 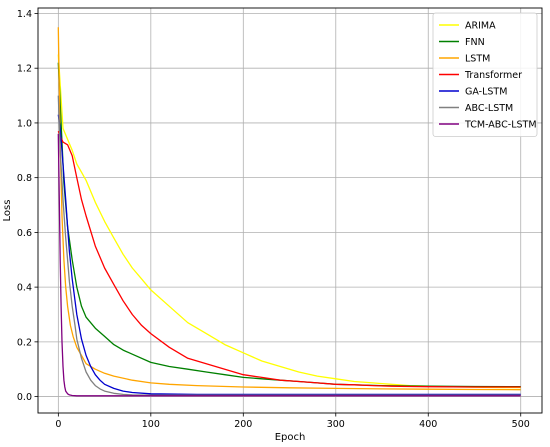 I want to click on legend-label-ga-lstm: GA-LSTM, so click(x=486, y=92).